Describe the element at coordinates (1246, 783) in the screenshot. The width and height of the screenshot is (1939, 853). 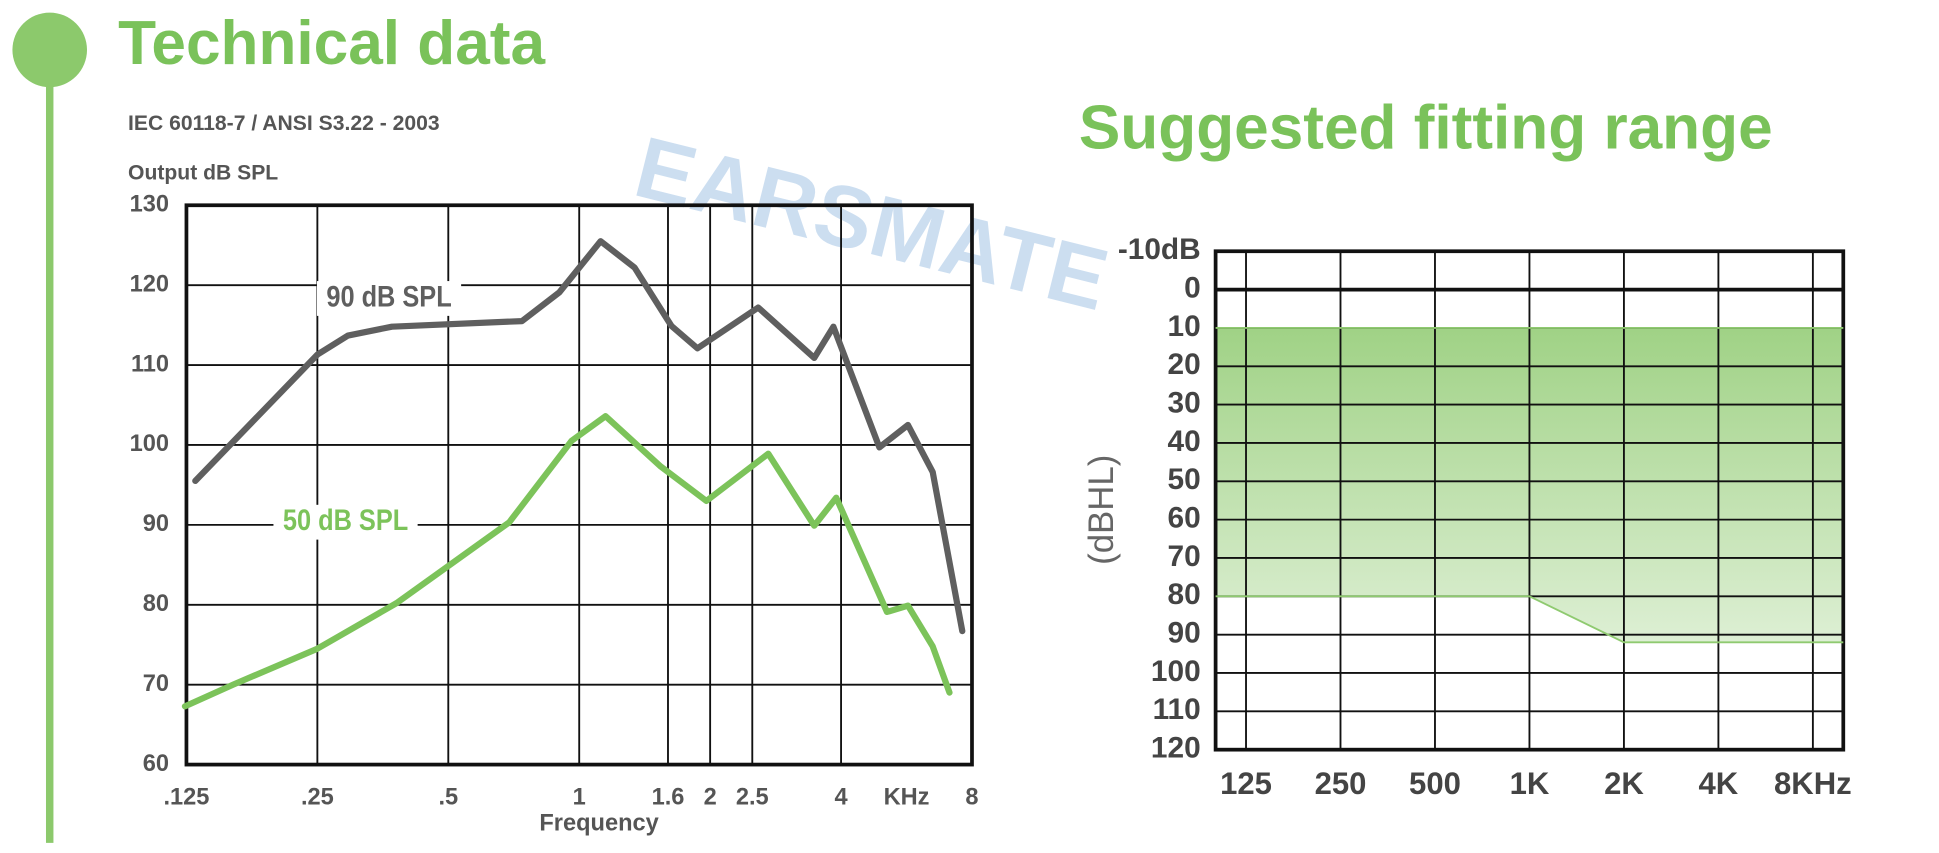
I see `x-tick-label: 125` at that location.